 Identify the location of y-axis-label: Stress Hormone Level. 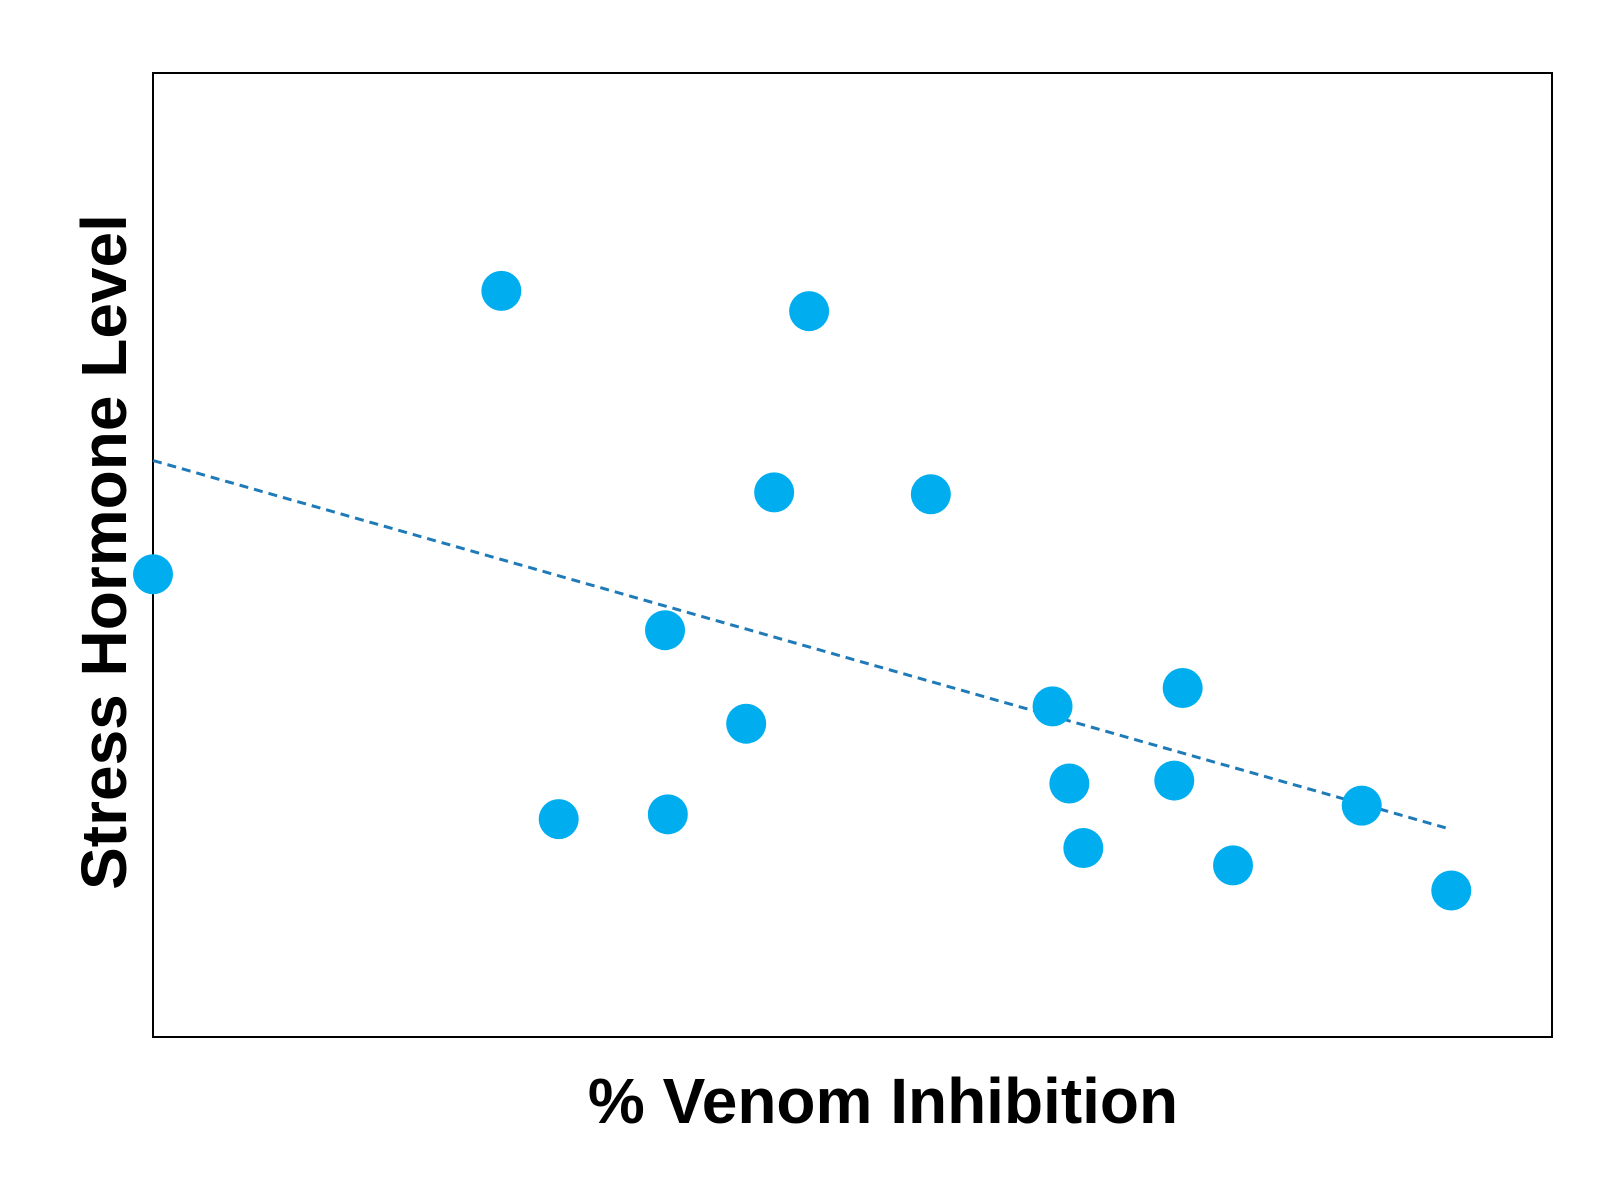
(104, 552).